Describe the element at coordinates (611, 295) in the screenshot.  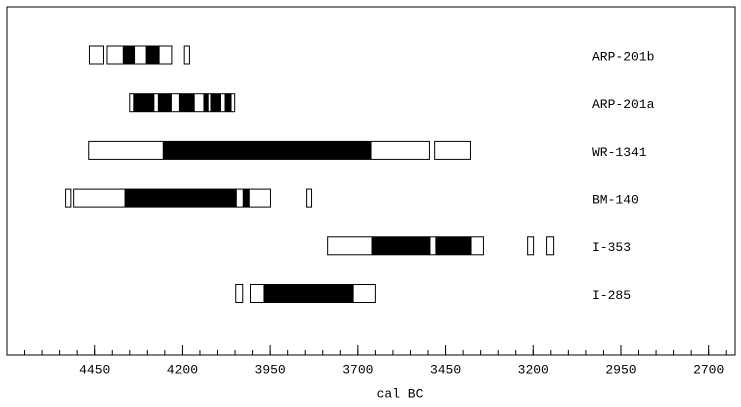
I see `series-label: I-285` at that location.